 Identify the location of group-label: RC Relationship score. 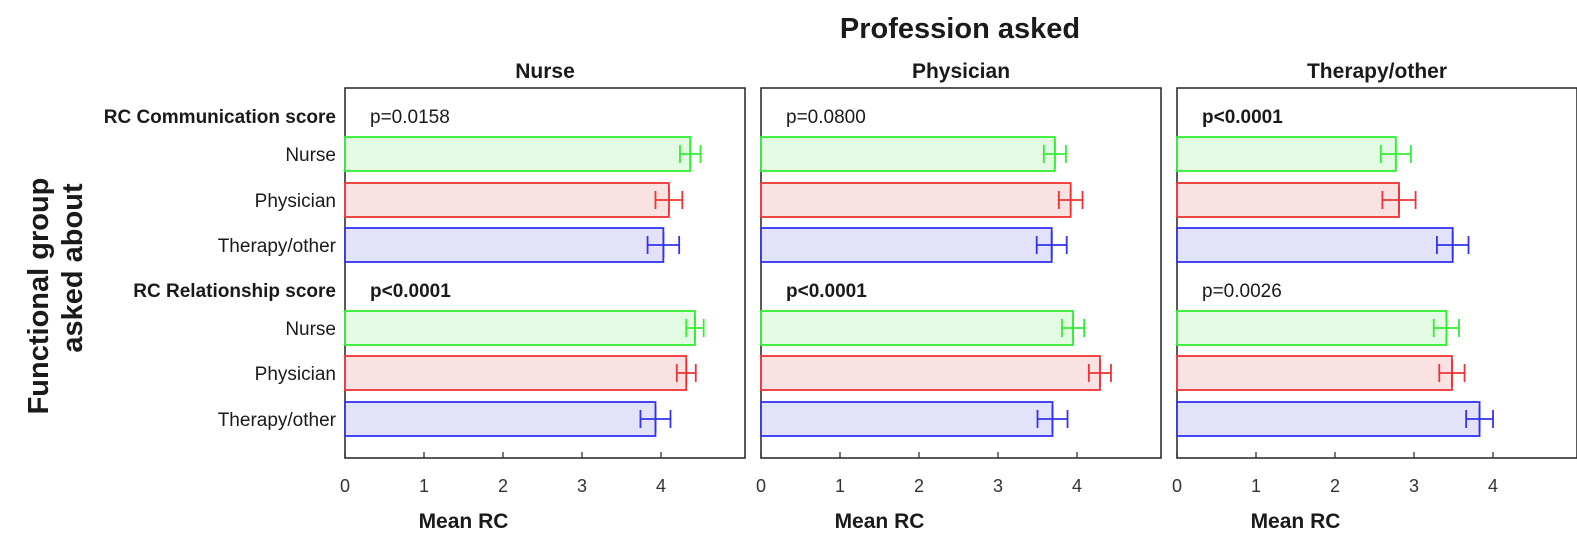
(234, 291).